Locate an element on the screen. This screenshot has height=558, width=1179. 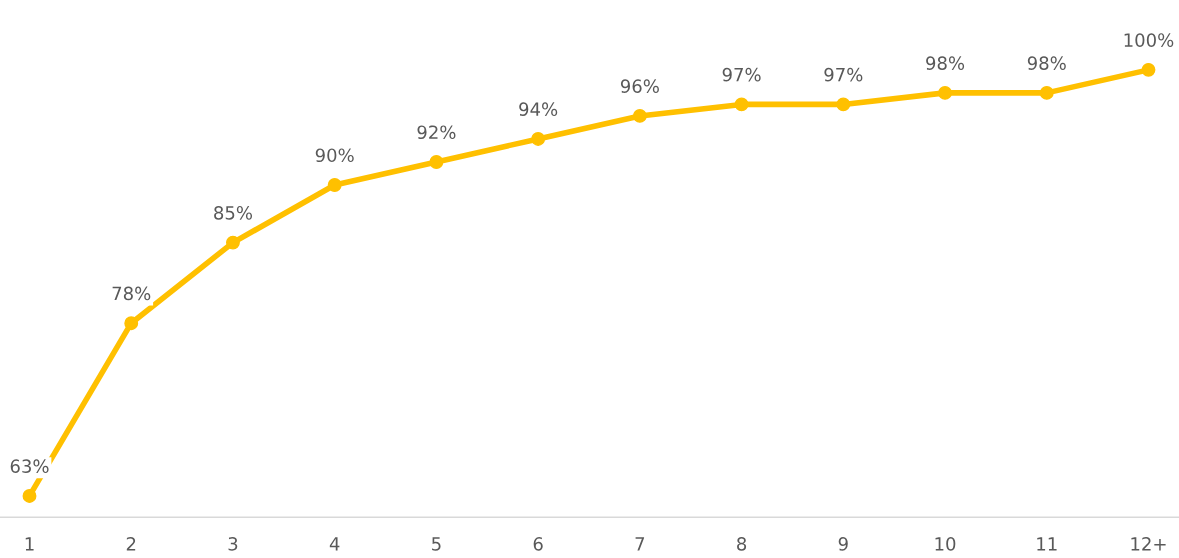
data-label: 63% is located at coordinates (29, 466).